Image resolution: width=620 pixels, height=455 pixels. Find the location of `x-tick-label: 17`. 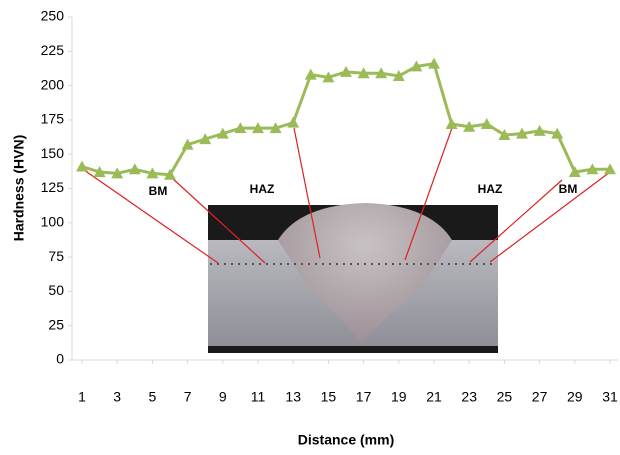

x-tick-label: 17 is located at coordinates (364, 397).